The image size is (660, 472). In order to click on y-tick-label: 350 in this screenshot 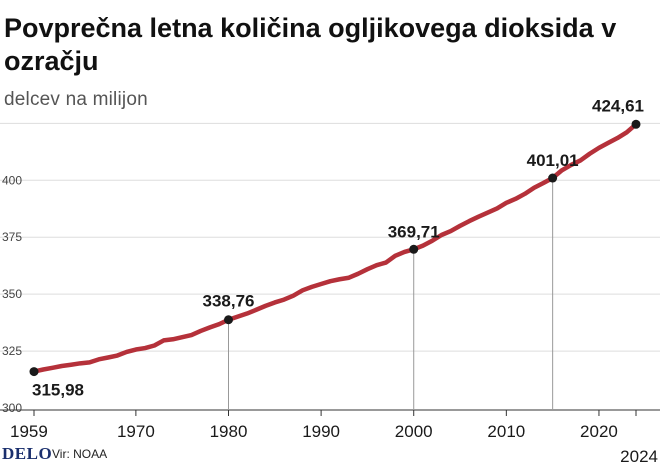, I will do `click(12, 294)`.